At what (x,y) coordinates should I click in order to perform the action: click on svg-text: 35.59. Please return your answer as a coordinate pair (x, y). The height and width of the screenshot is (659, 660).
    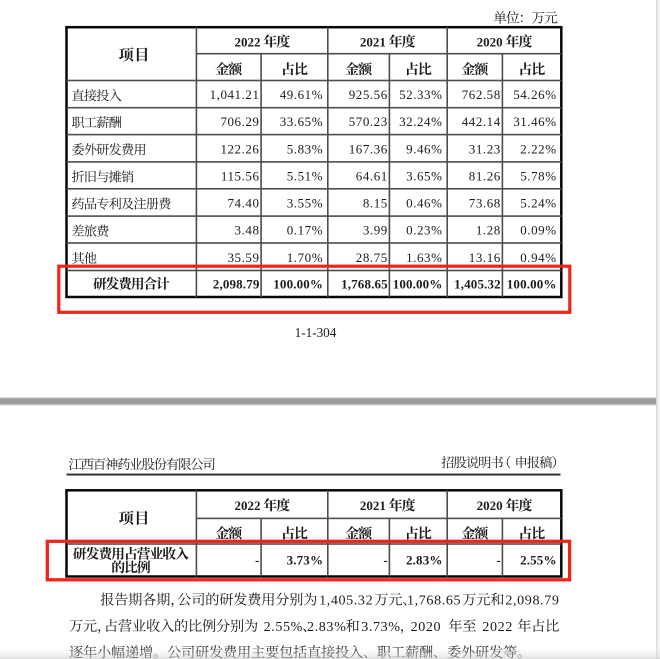
    Looking at the image, I should click on (244, 257).